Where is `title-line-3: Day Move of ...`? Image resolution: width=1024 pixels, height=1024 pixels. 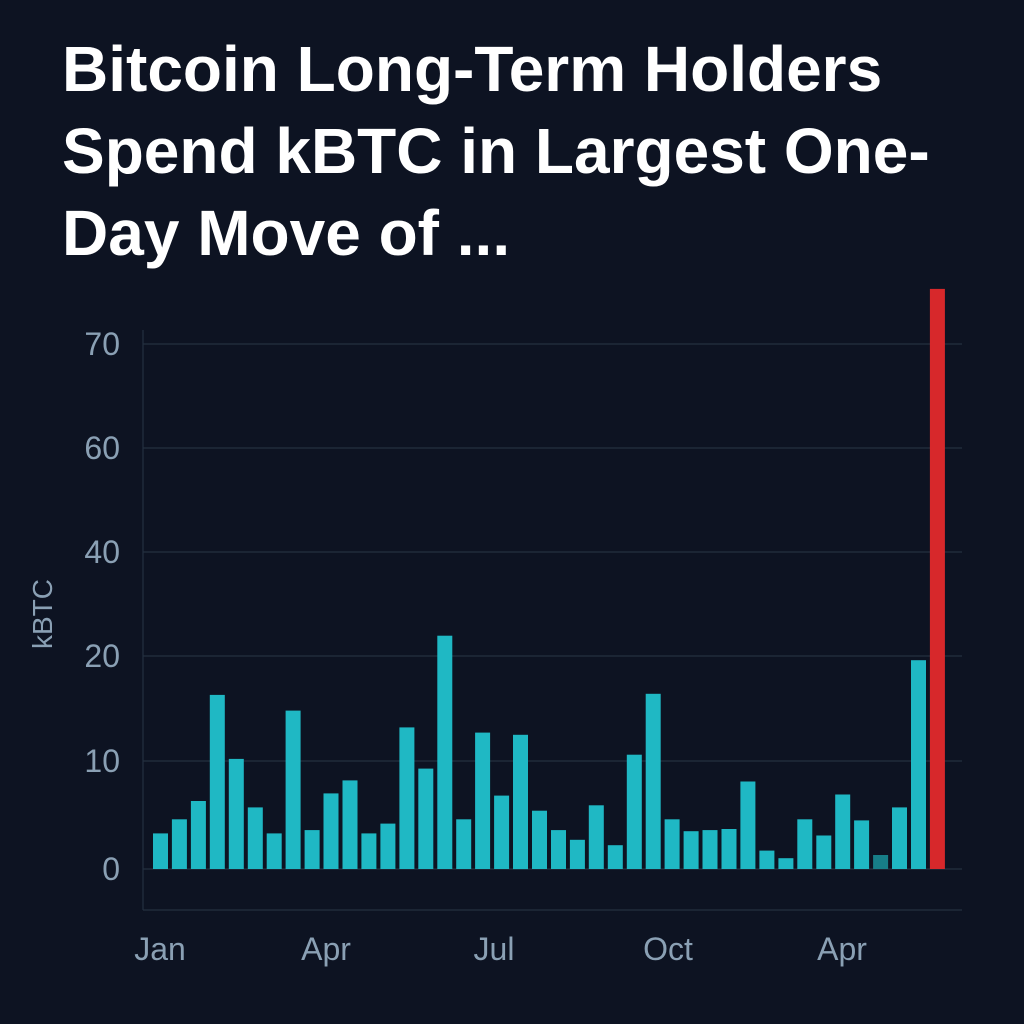
title-line-3: Day Move of ... is located at coordinates (286, 233).